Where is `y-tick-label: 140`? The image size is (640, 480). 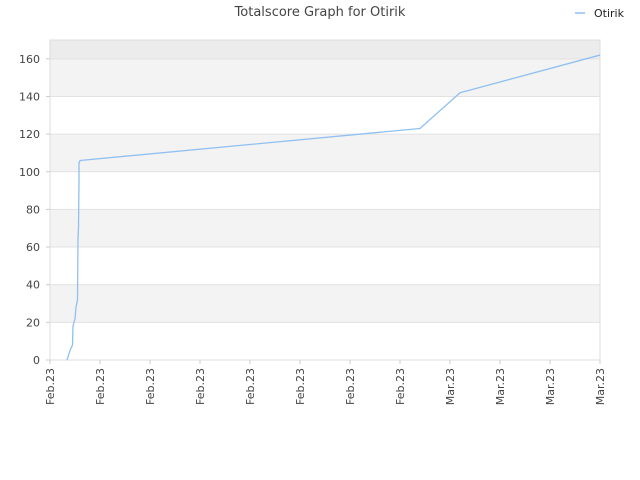
y-tick-label: 140 is located at coordinates (29, 96).